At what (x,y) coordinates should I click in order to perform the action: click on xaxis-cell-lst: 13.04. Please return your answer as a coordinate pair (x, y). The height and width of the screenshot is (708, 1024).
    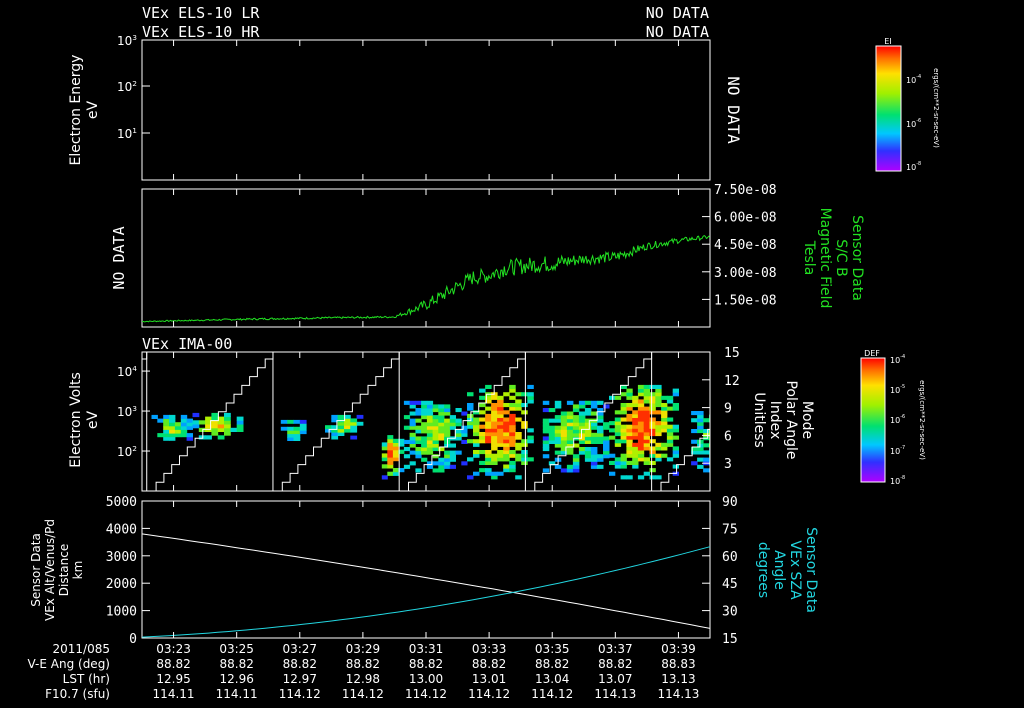
    Looking at the image, I should click on (552, 679).